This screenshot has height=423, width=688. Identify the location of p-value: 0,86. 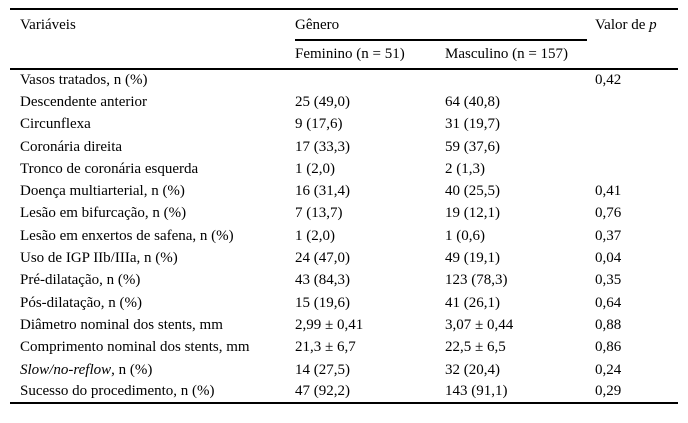
(608, 347).